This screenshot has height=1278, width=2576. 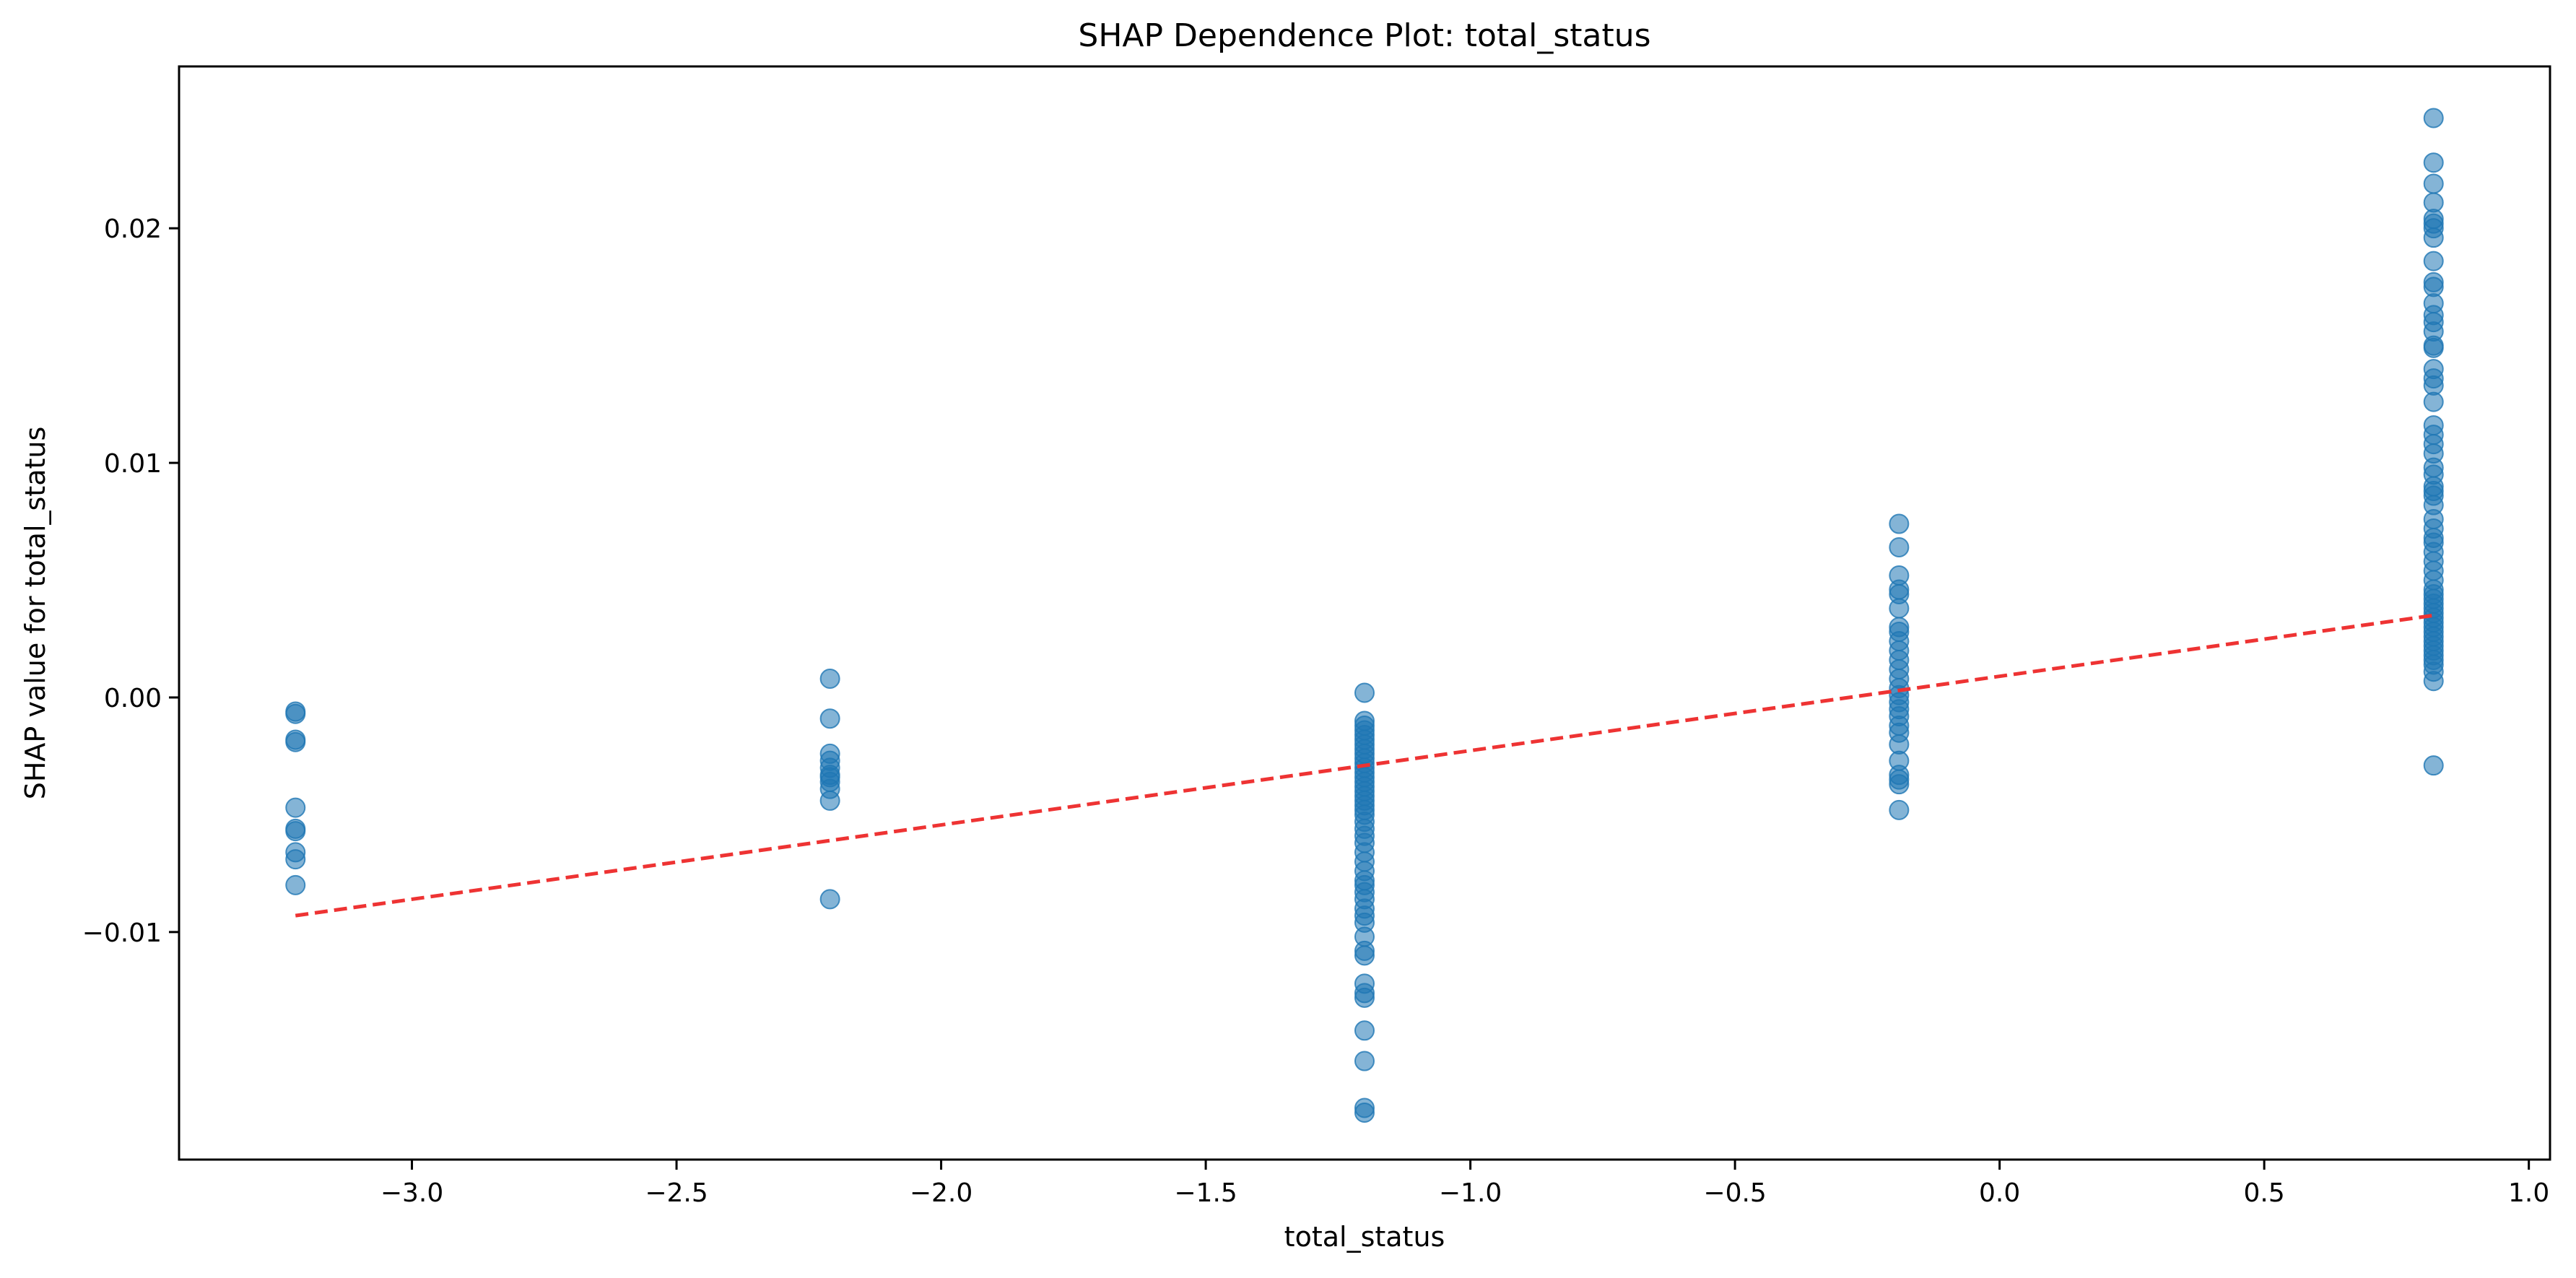 What do you see at coordinates (1205, 1193) in the screenshot?
I see `x-tick-label: −1.5` at bounding box center [1205, 1193].